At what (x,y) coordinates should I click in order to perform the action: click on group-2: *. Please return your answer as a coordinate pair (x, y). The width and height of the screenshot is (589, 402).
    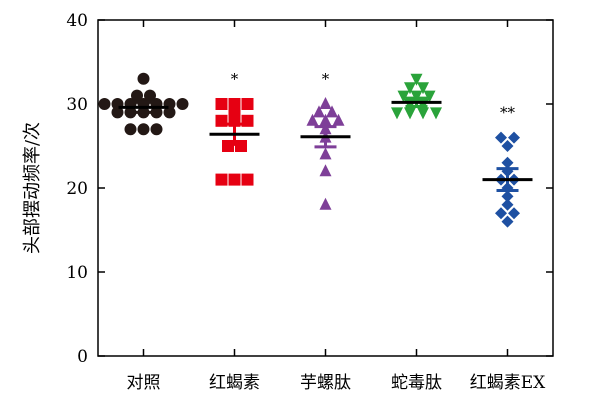
    Looking at the image, I should click on (234, 128).